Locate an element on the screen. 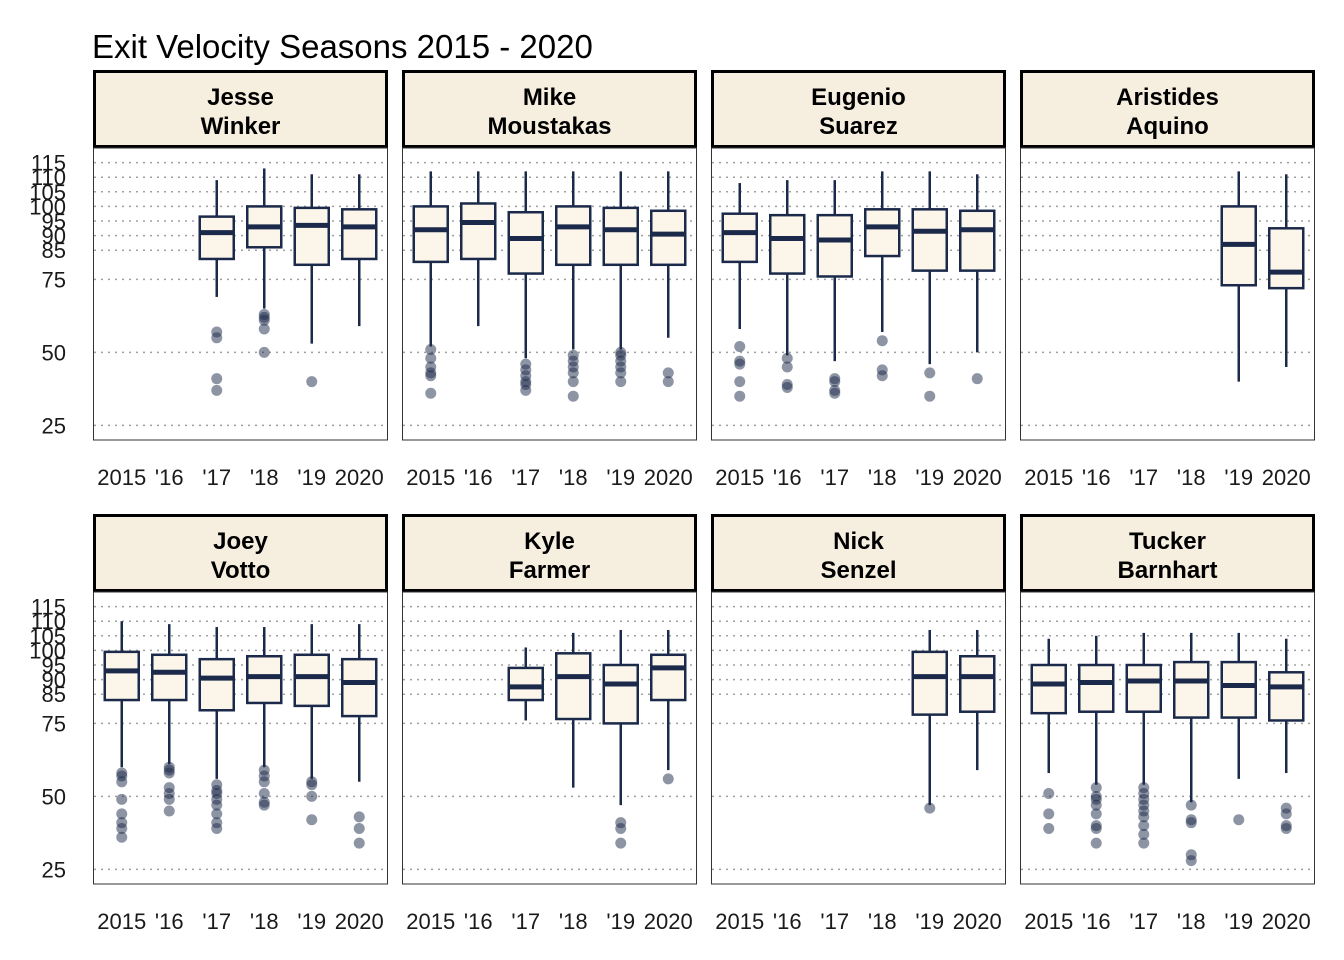 Image resolution: width=1344 pixels, height=960 pixels. y-tick-label: 110 is located at coordinates (48, 621).